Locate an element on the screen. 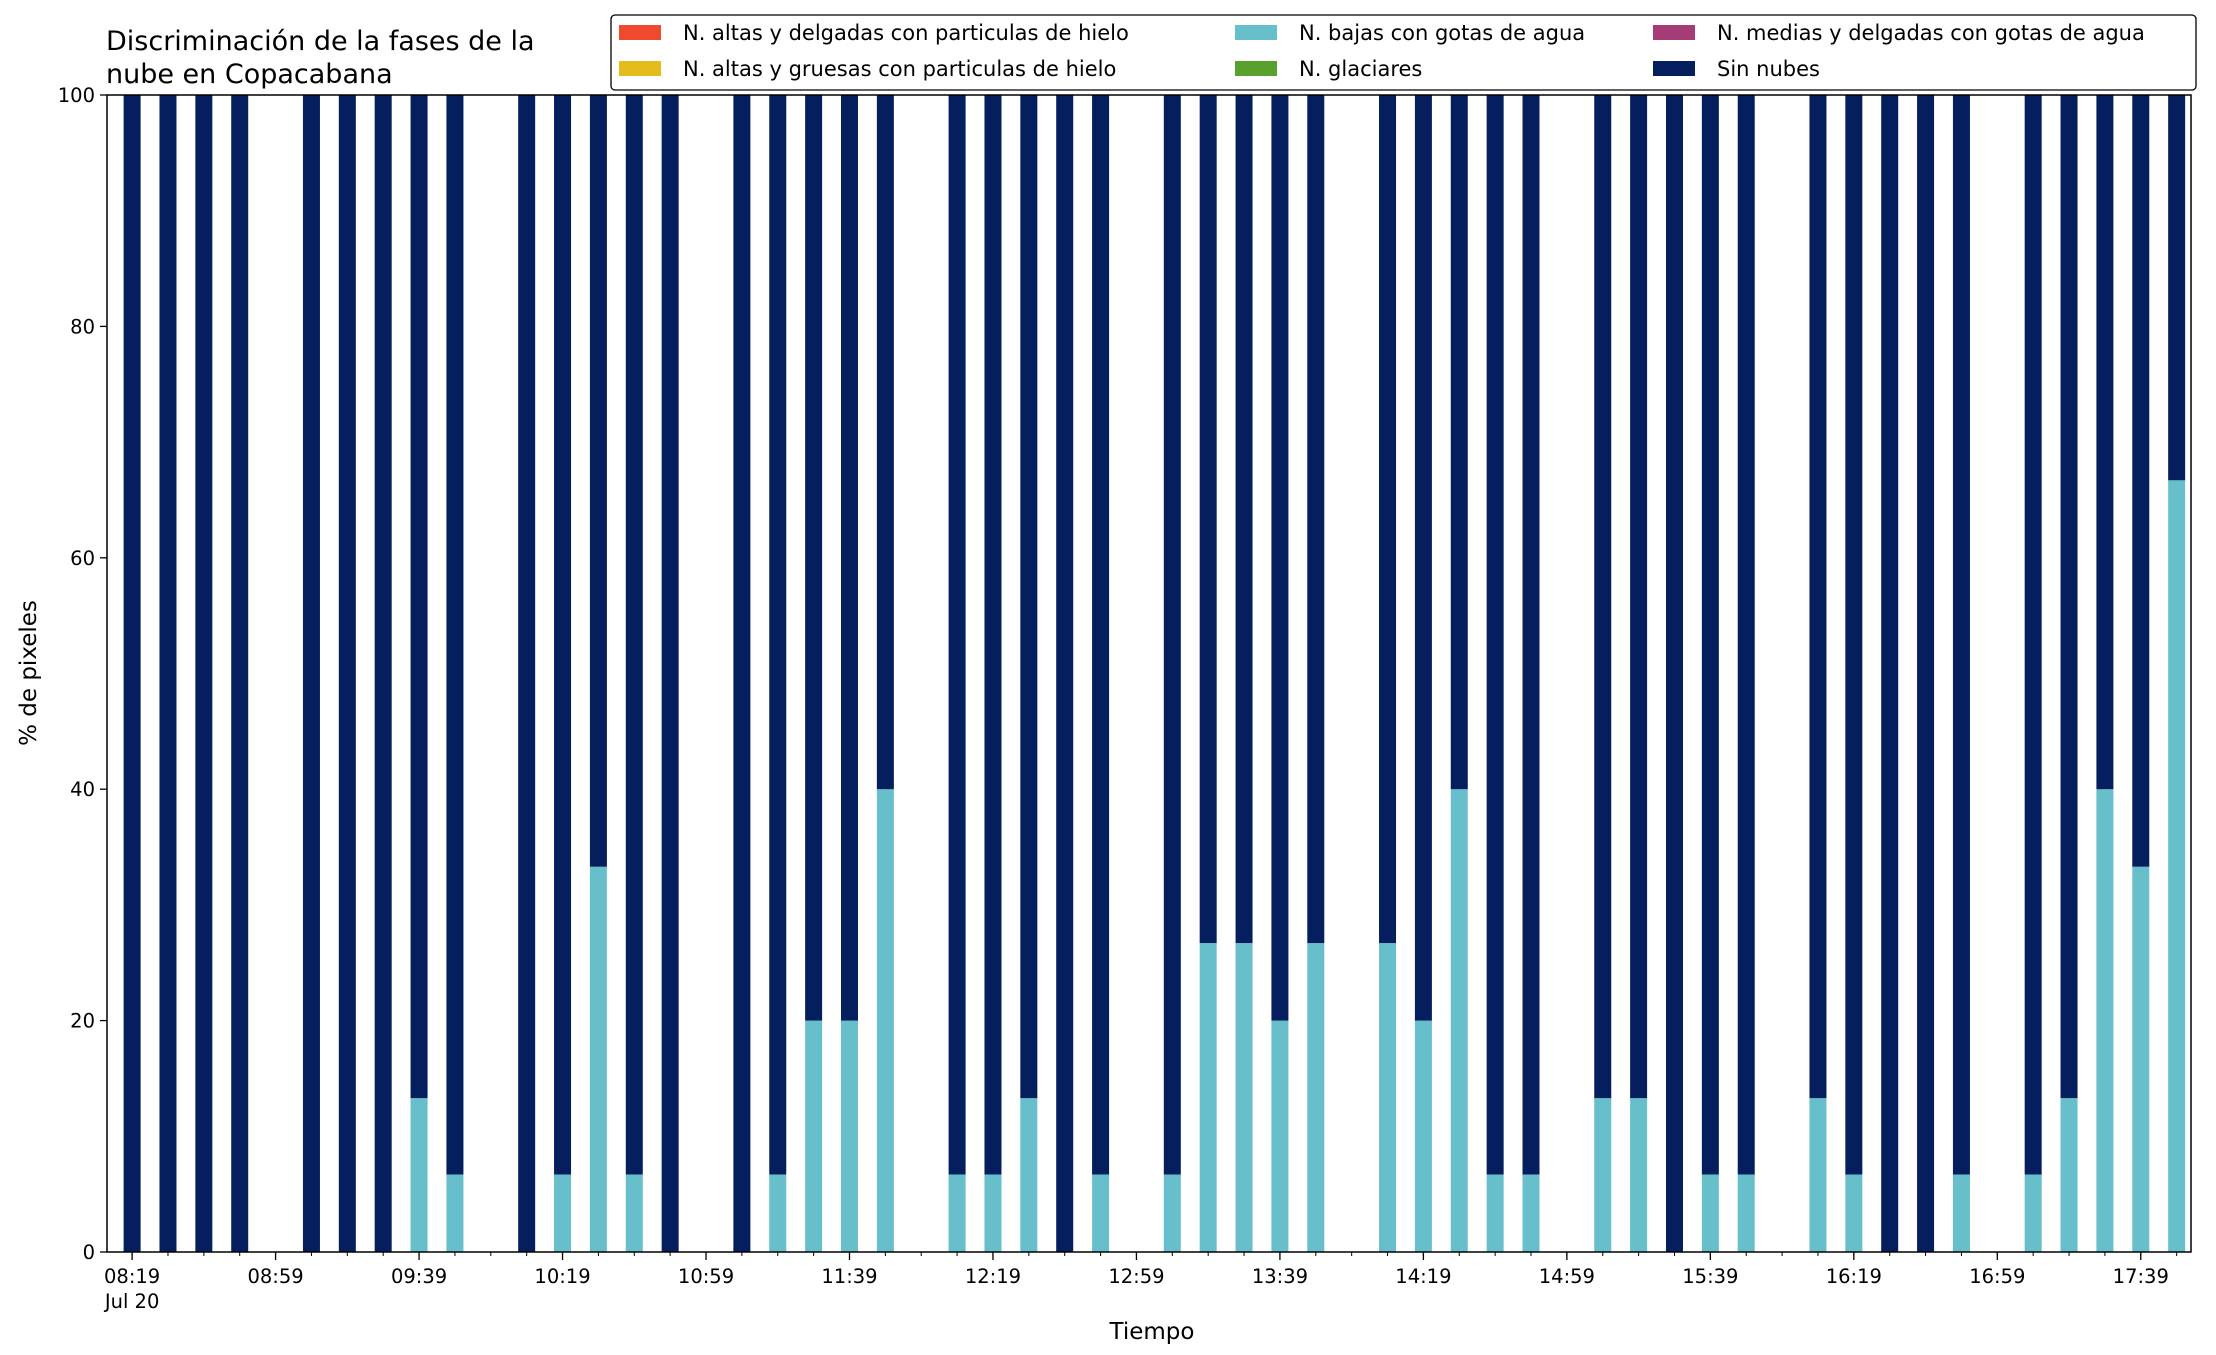 Image resolution: width=2216 pixels, height=1355 pixels. chart-title-line-2: nube en Copacabana is located at coordinates (249, 74).